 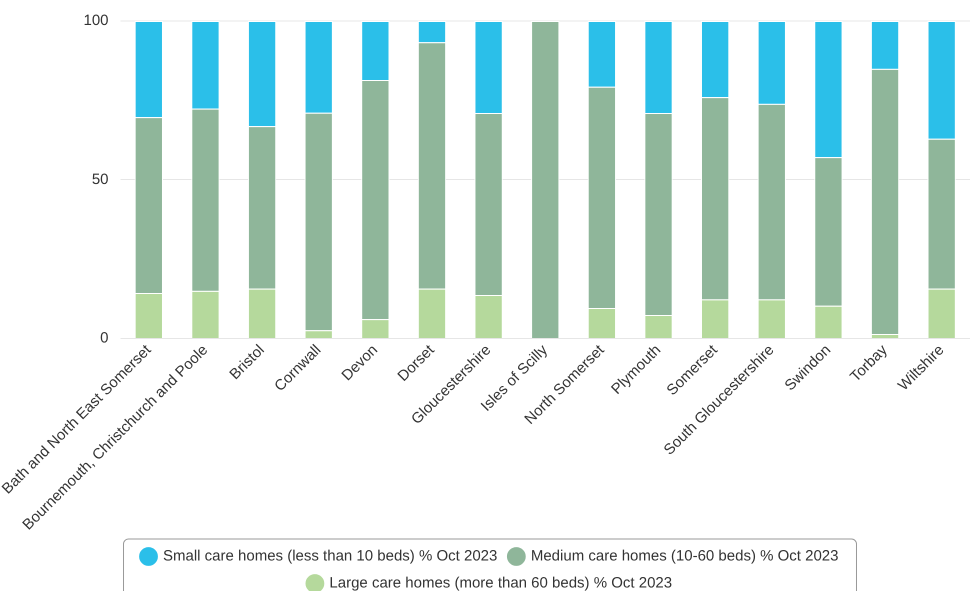 I want to click on y-tick-label: 100, so click(x=96, y=21).